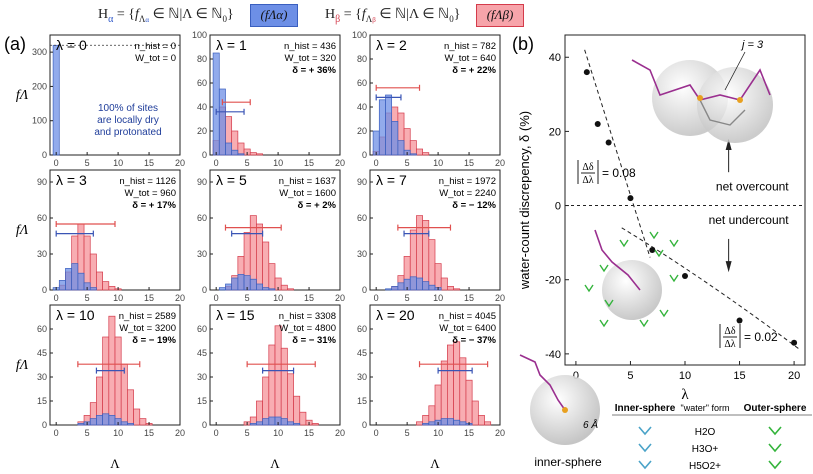  What do you see at coordinates (587, 167) in the screenshot?
I see `frac-num: Δδ` at bounding box center [587, 167].